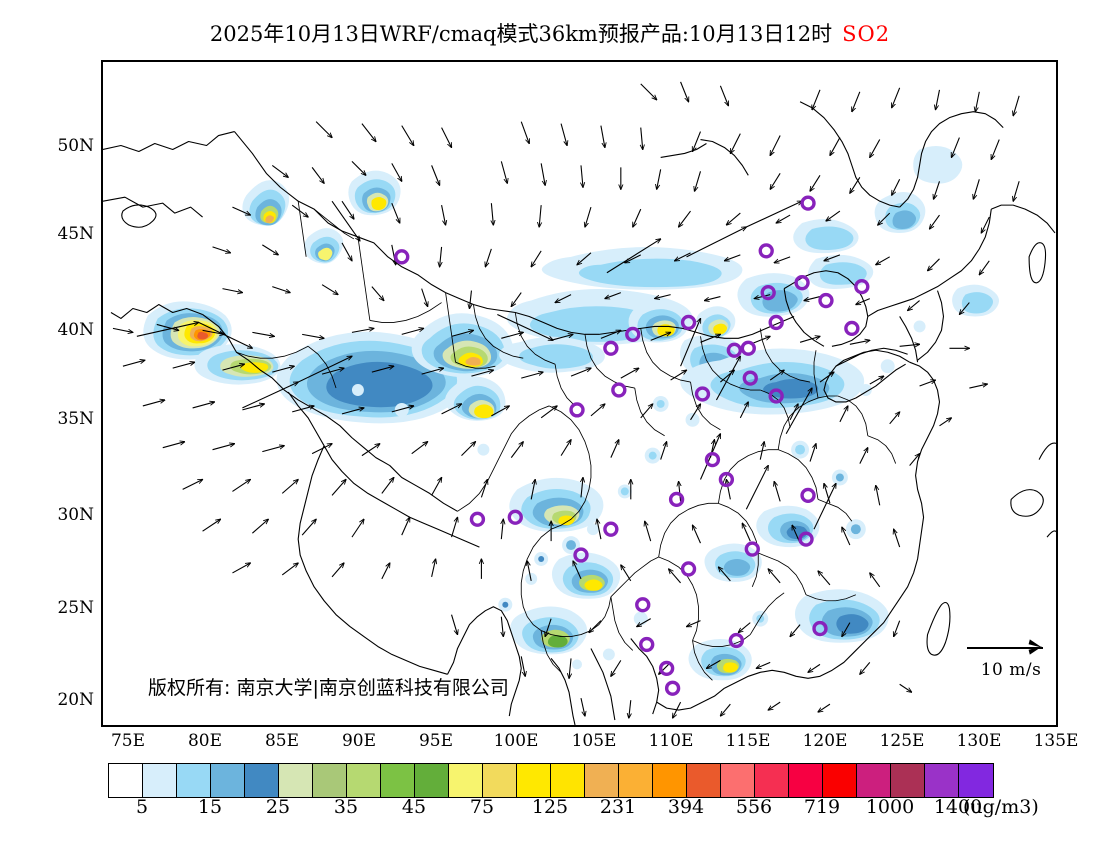 The image size is (1100, 850). Describe the element at coordinates (686, 807) in the screenshot. I see `colorbar-tick-394: 394` at that location.